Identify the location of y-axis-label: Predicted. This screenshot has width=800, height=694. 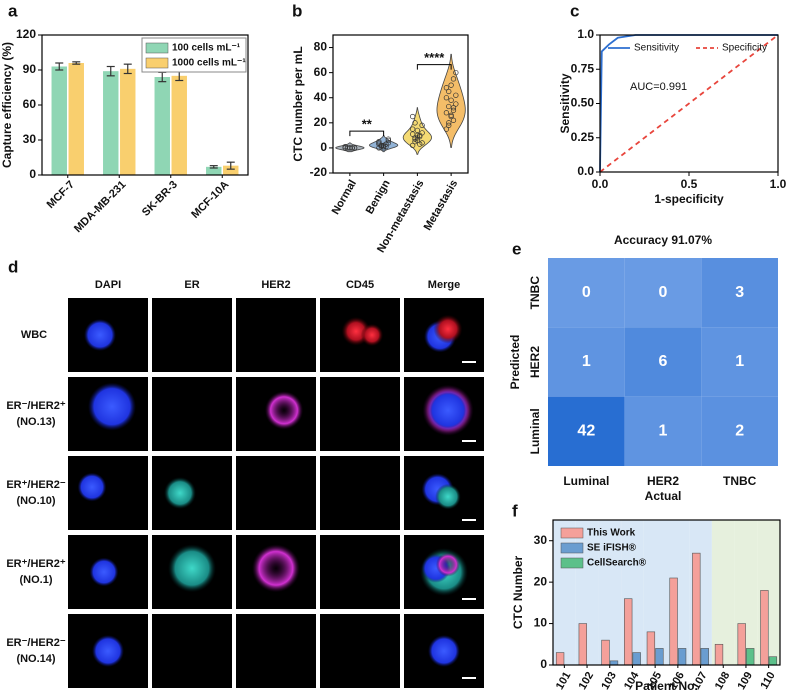
(515, 362).